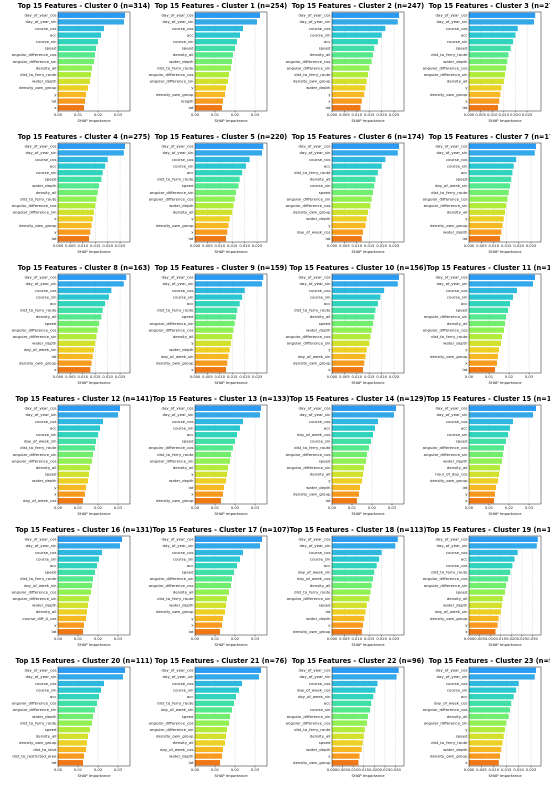 The image size is (550, 791). Describe the element at coordinates (235, 115) in the screenshot. I see `x-tick-label: 0.02` at that location.